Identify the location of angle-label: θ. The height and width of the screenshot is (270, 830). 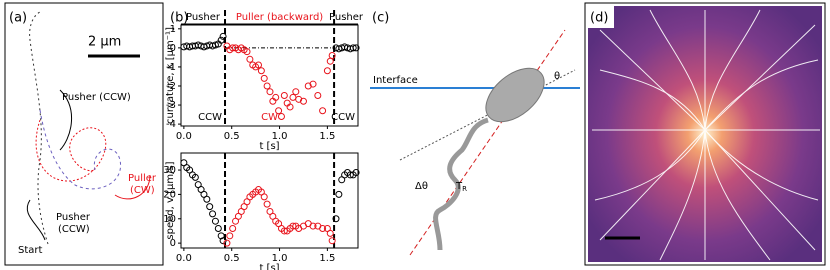
(557, 76).